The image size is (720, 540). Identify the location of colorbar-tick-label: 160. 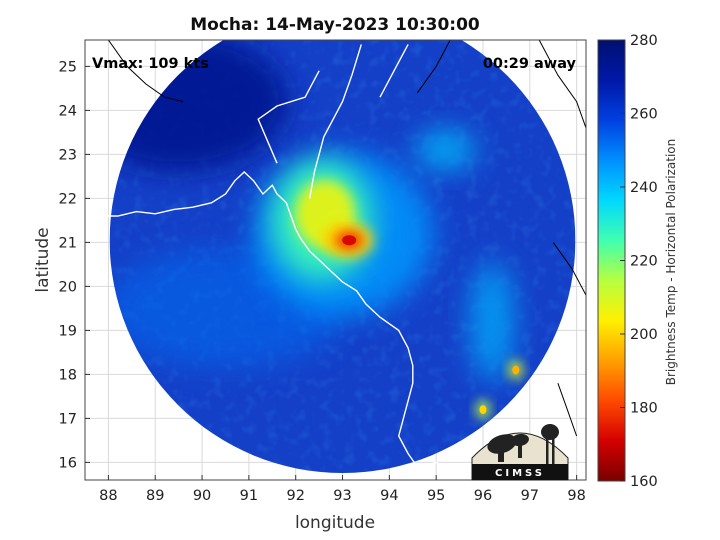
(644, 482).